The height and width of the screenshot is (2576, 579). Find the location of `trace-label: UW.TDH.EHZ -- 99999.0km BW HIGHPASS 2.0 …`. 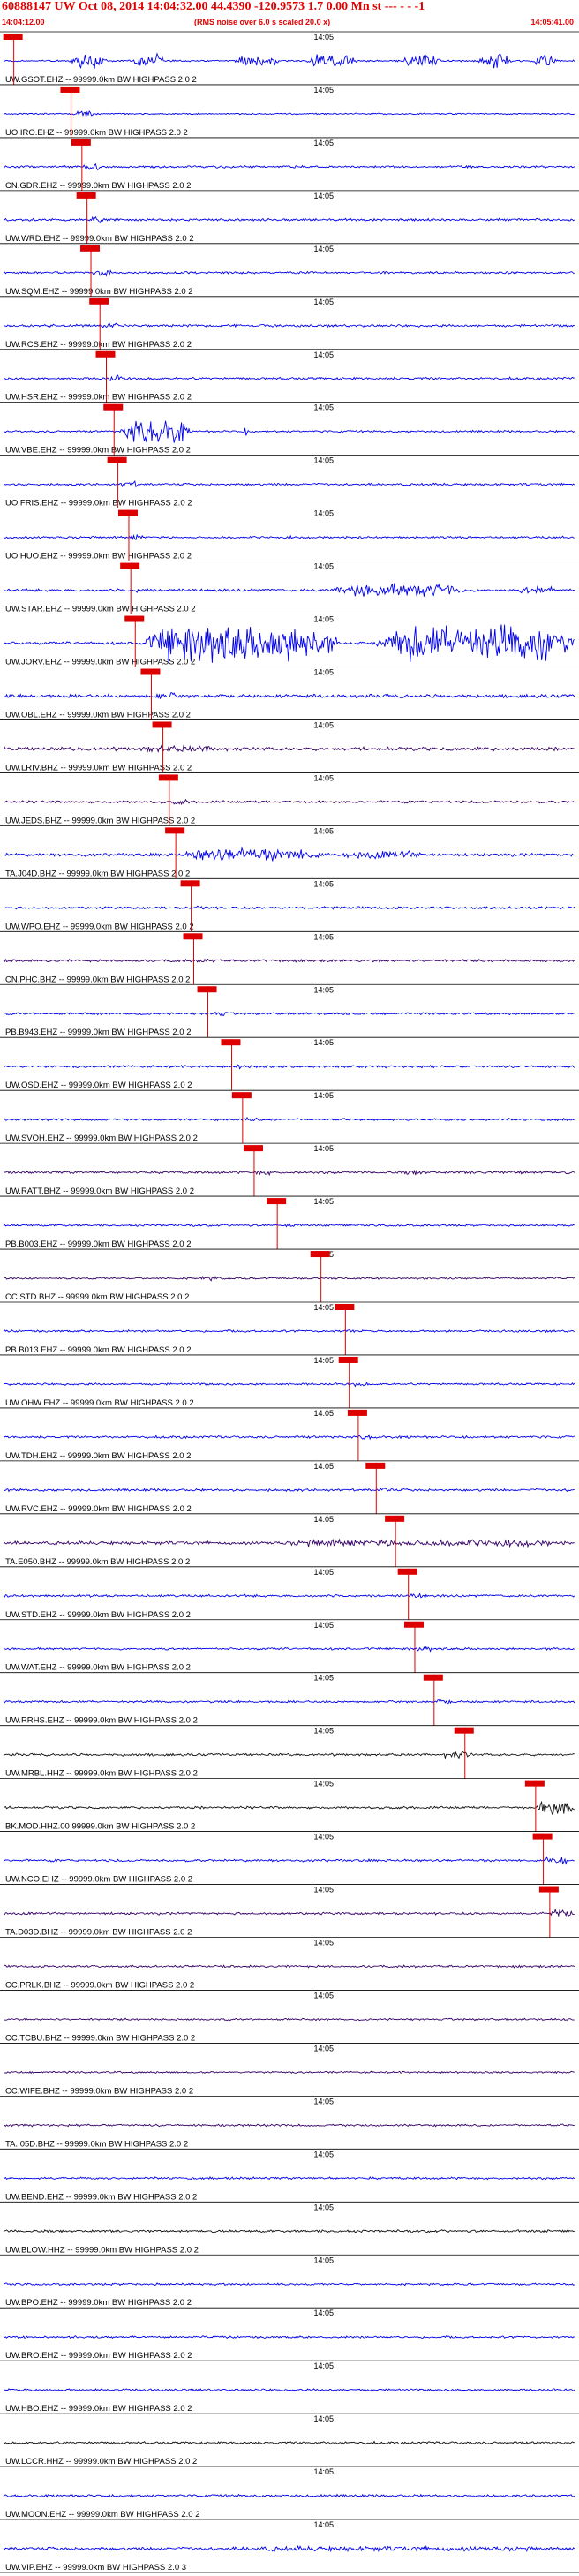

trace-label: UW.TDH.EHZ -- 99999.0km BW HIGHPASS 2.0 … is located at coordinates (98, 1456).